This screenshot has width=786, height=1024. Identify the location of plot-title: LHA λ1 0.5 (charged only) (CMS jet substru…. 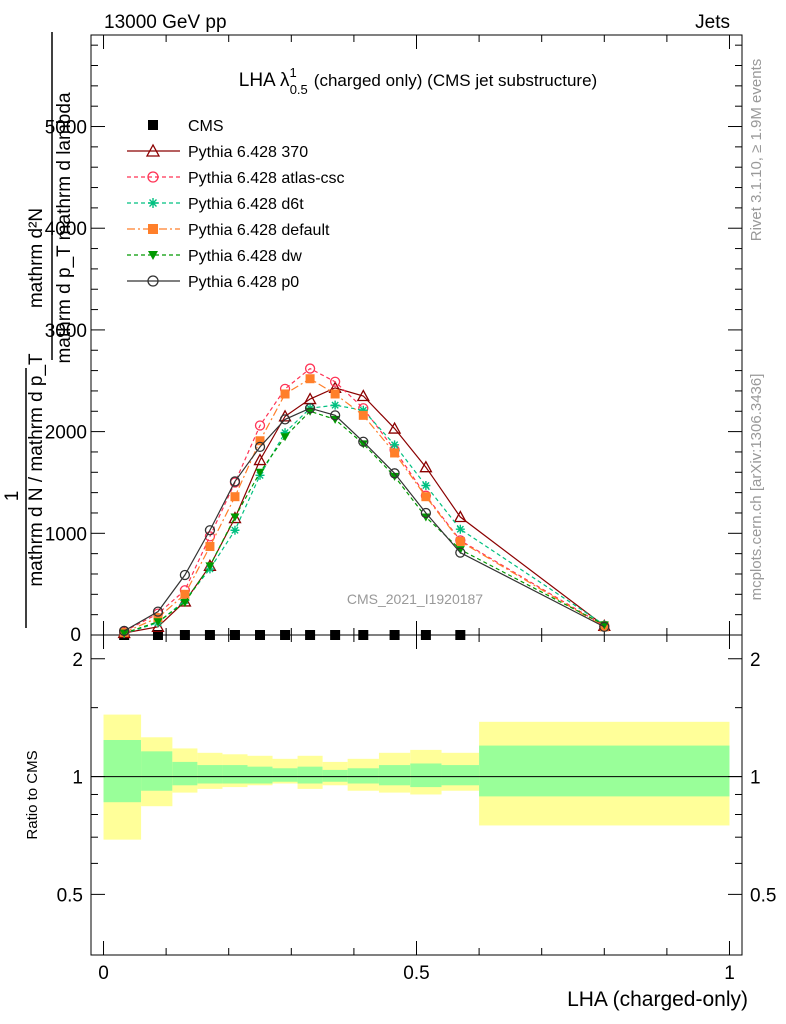
(418, 81).